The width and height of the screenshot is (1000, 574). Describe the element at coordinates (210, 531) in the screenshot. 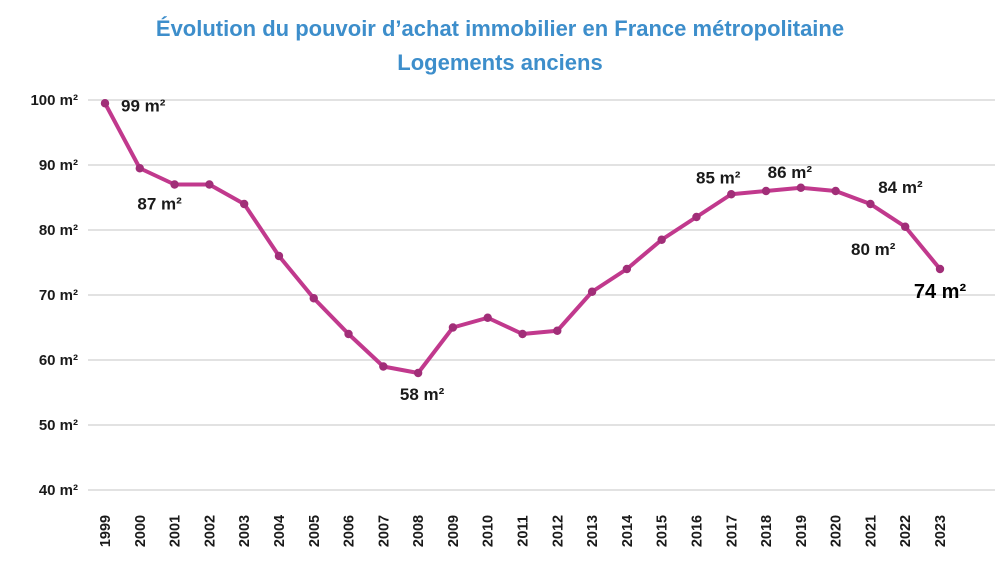

I see `x-axis-tick-2002: 2002` at that location.